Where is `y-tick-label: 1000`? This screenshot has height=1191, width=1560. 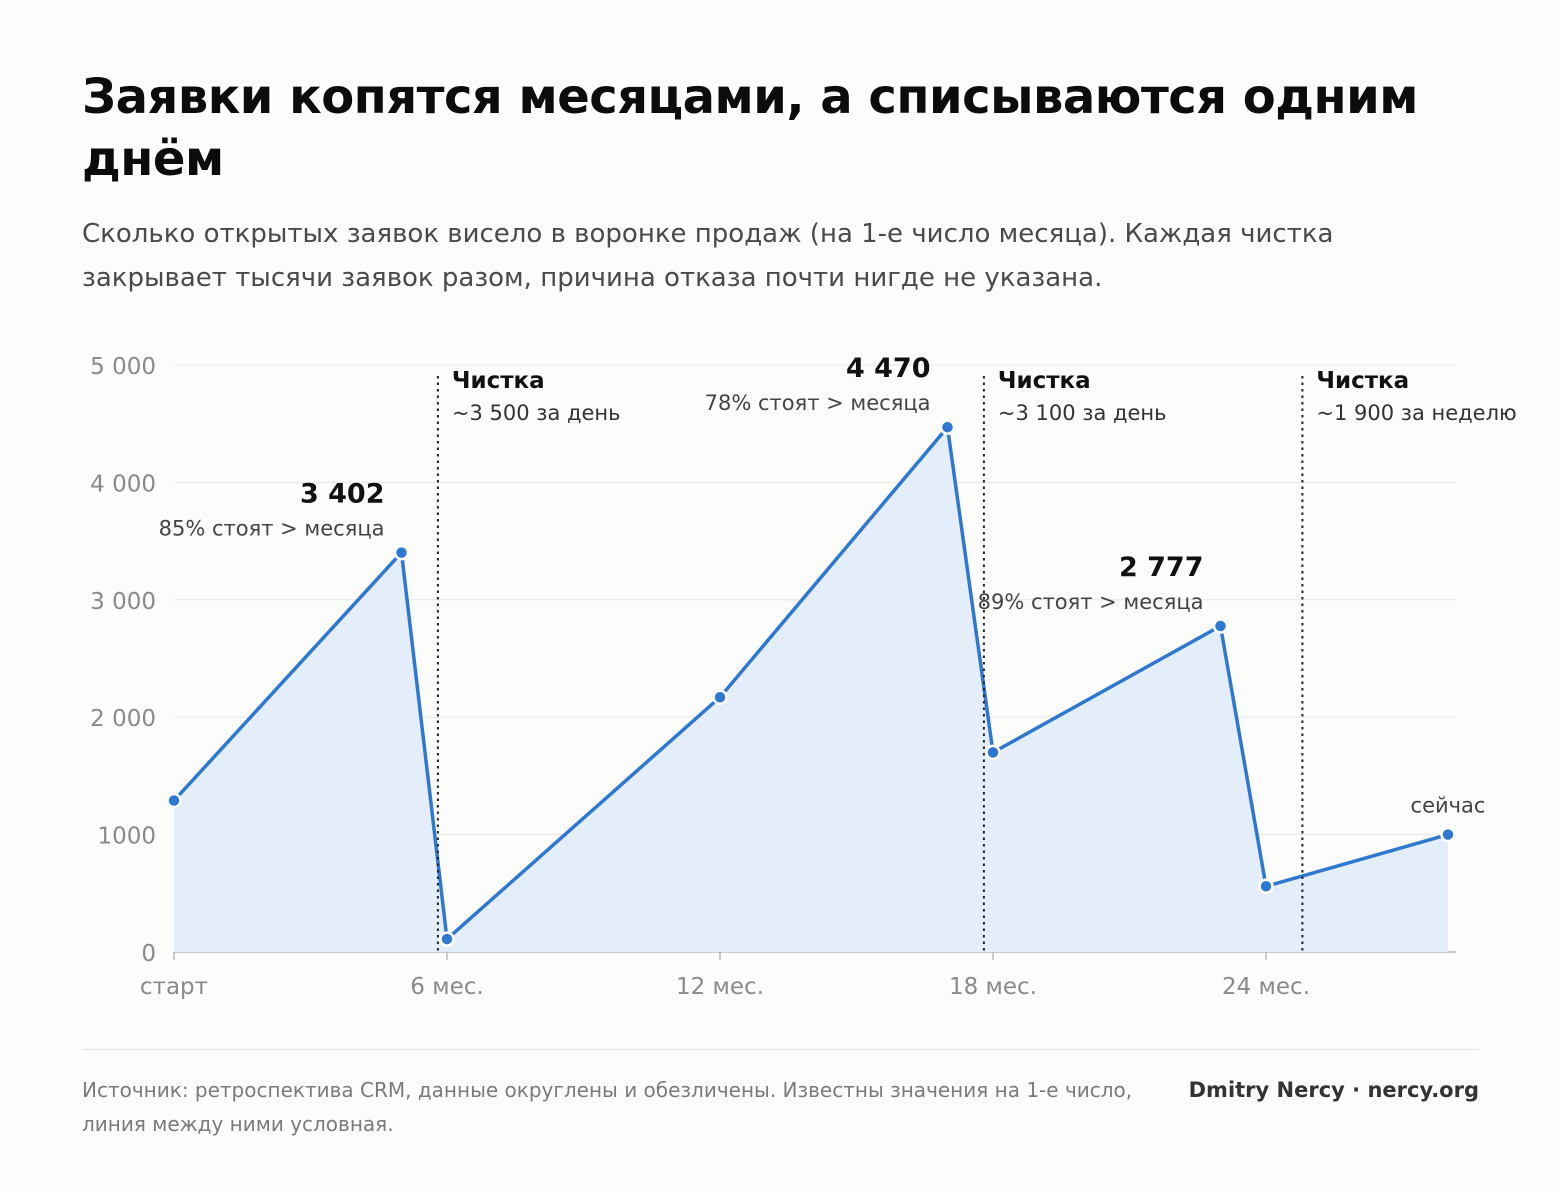 y-tick-label: 1000 is located at coordinates (126, 837).